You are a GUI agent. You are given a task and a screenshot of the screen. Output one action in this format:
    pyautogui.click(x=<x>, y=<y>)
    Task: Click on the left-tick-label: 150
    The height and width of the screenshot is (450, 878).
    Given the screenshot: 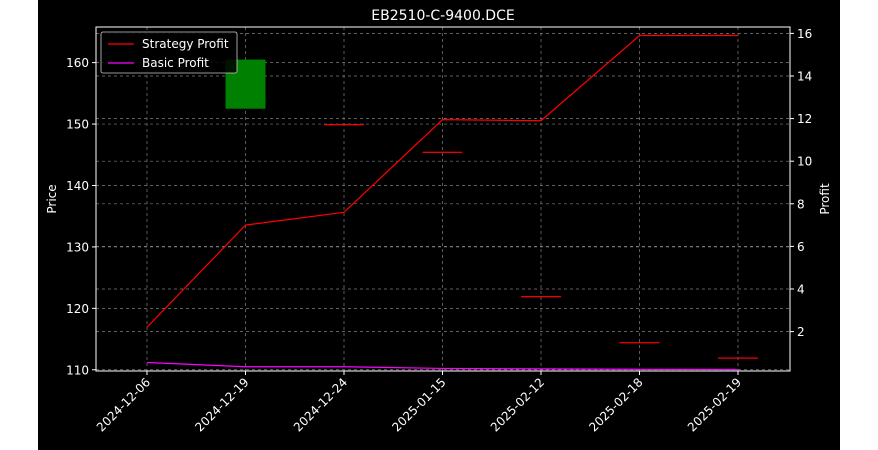 What is the action you would take?
    pyautogui.click(x=77, y=125)
    